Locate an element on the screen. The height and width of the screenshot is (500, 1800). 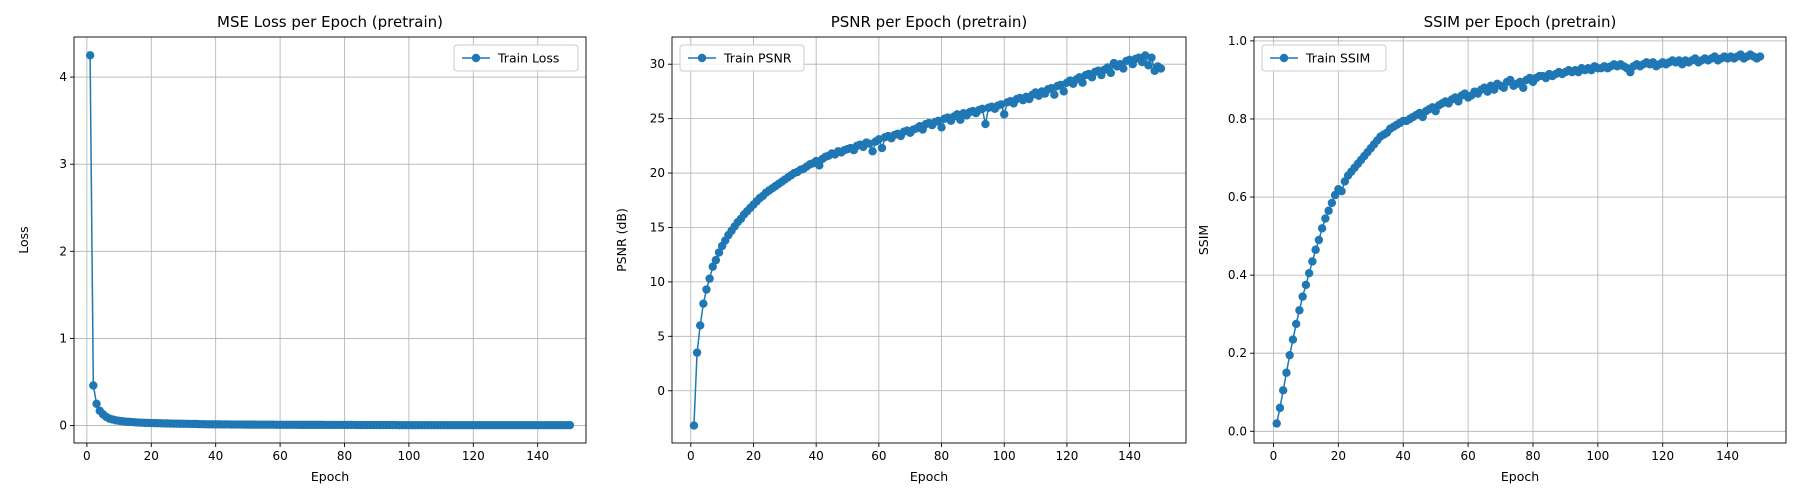
y-tick-label: 1.0 is located at coordinates (1237, 41).